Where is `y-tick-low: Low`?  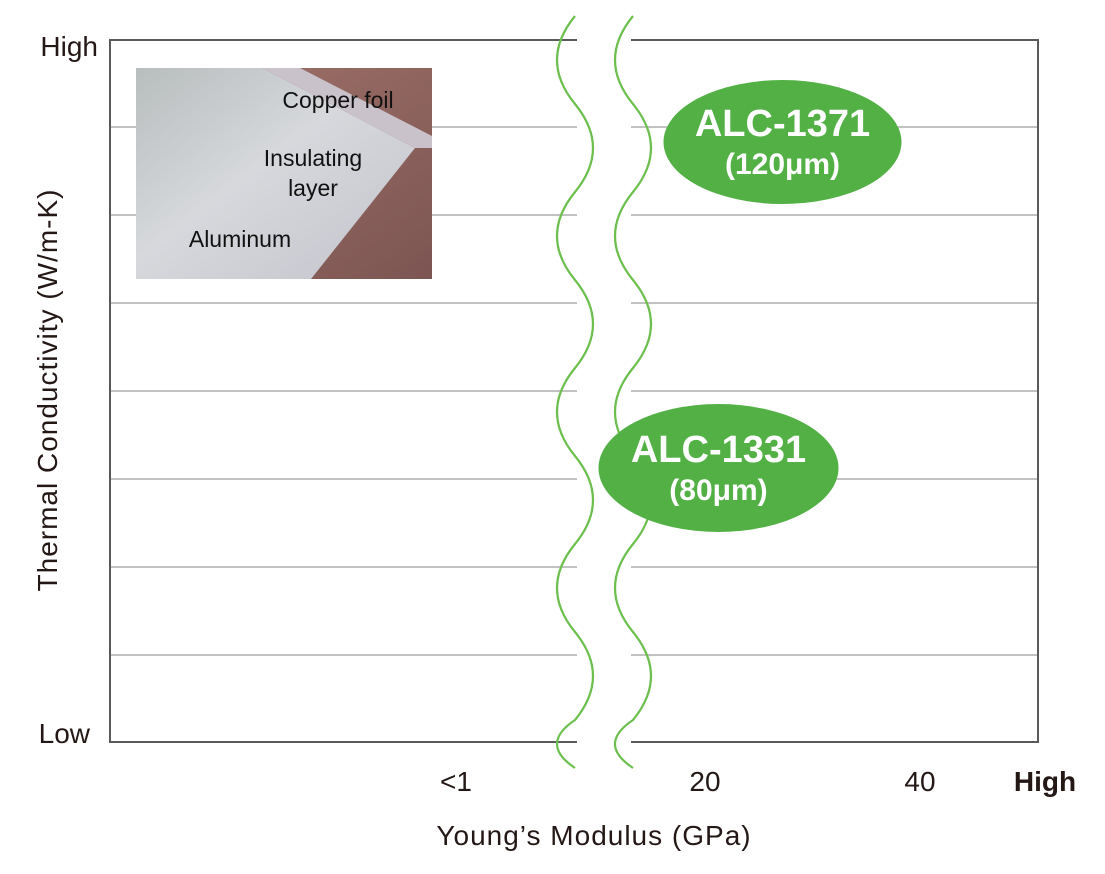 y-tick-low: Low is located at coordinates (65, 733).